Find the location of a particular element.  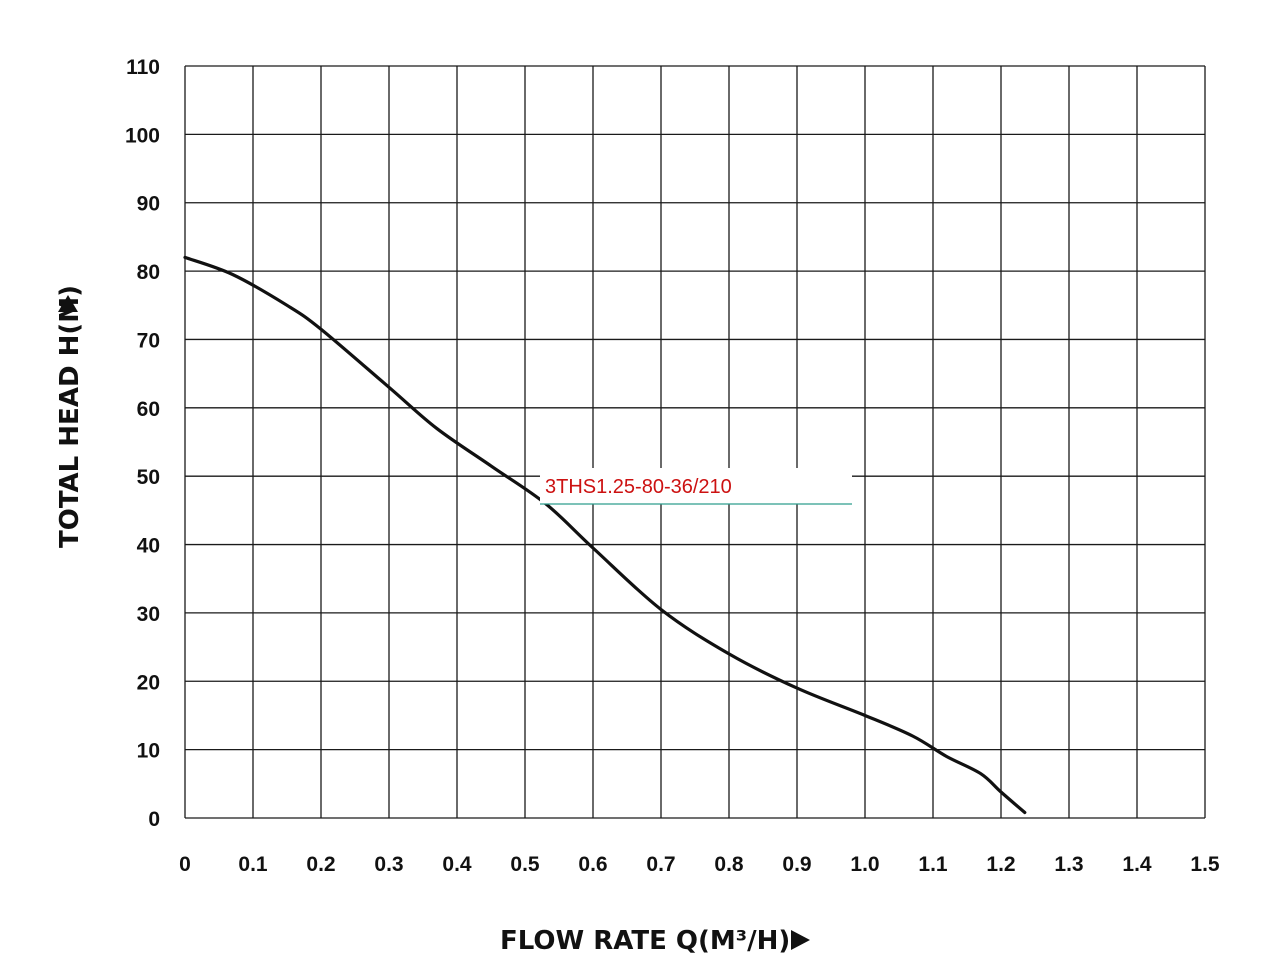

series-annotation-label: 3THS1.25-80-36/210 is located at coordinates (638, 487).